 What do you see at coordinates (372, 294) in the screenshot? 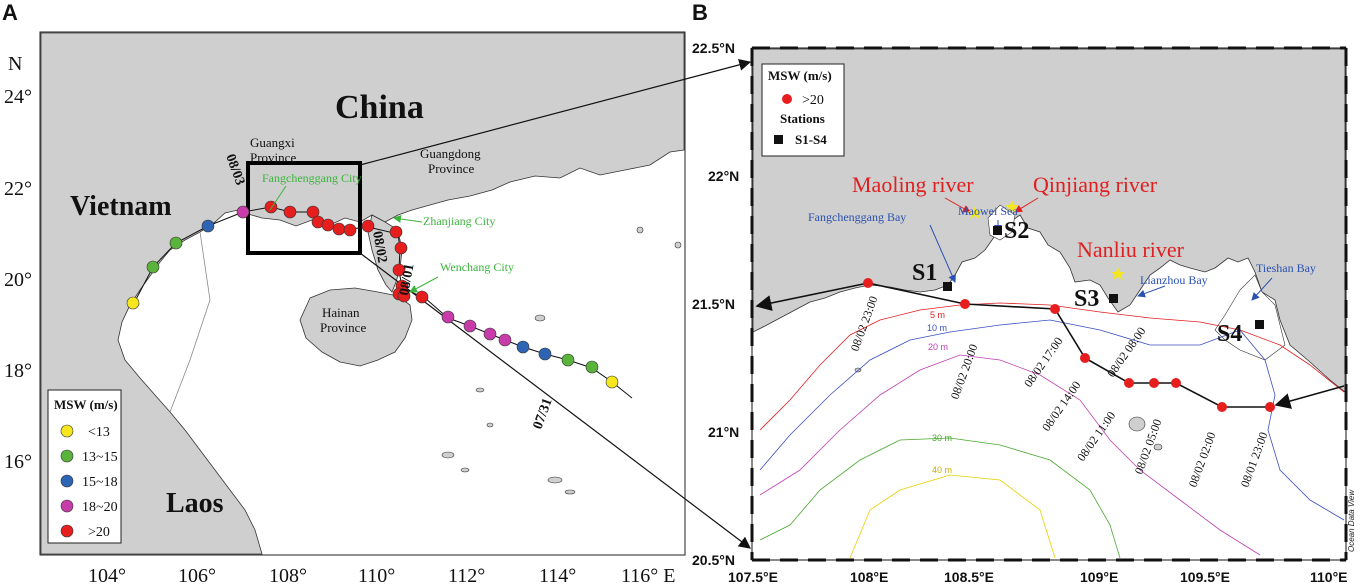
I see `track-dots-a` at bounding box center [372, 294].